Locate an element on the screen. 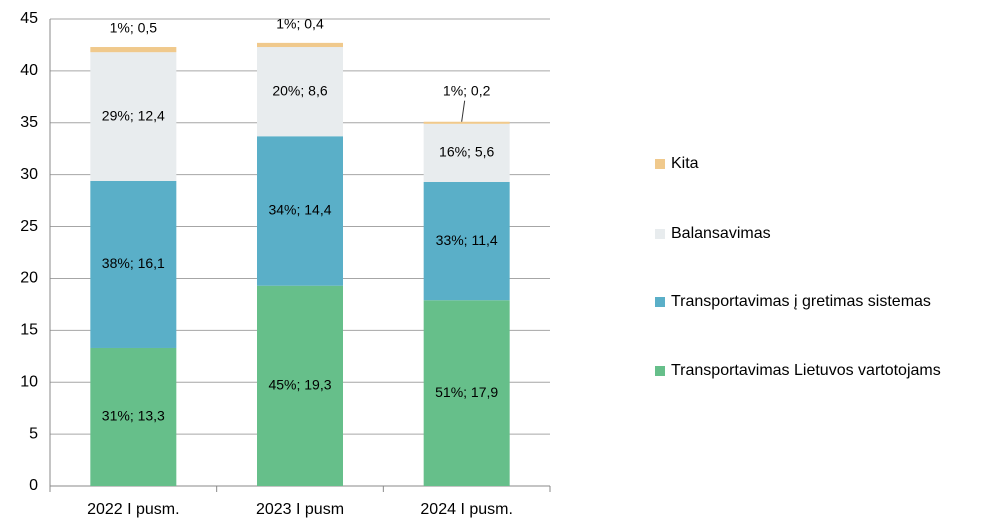  data-label: 1%; 0,4 is located at coordinates (300, 24).